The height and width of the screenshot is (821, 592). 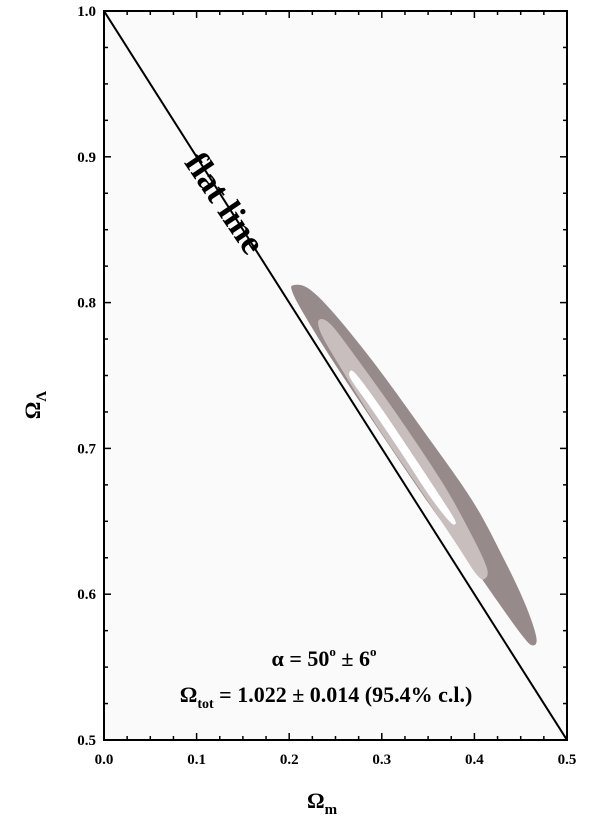 What do you see at coordinates (86, 12) in the screenshot?
I see `y-tick-label: 1.0` at bounding box center [86, 12].